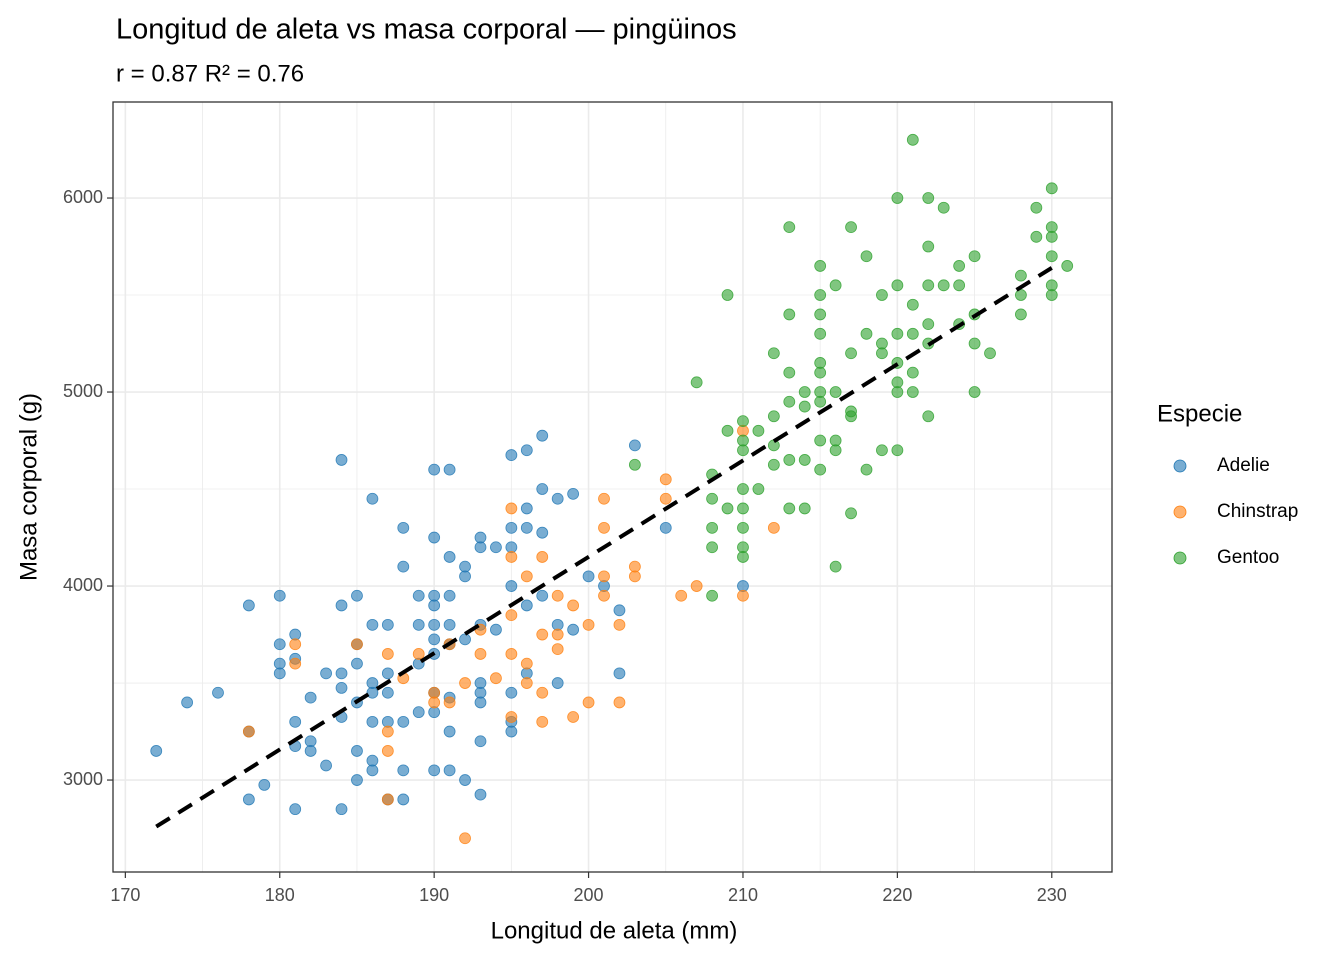  I want to click on x-tick-label: 180, so click(280, 895).